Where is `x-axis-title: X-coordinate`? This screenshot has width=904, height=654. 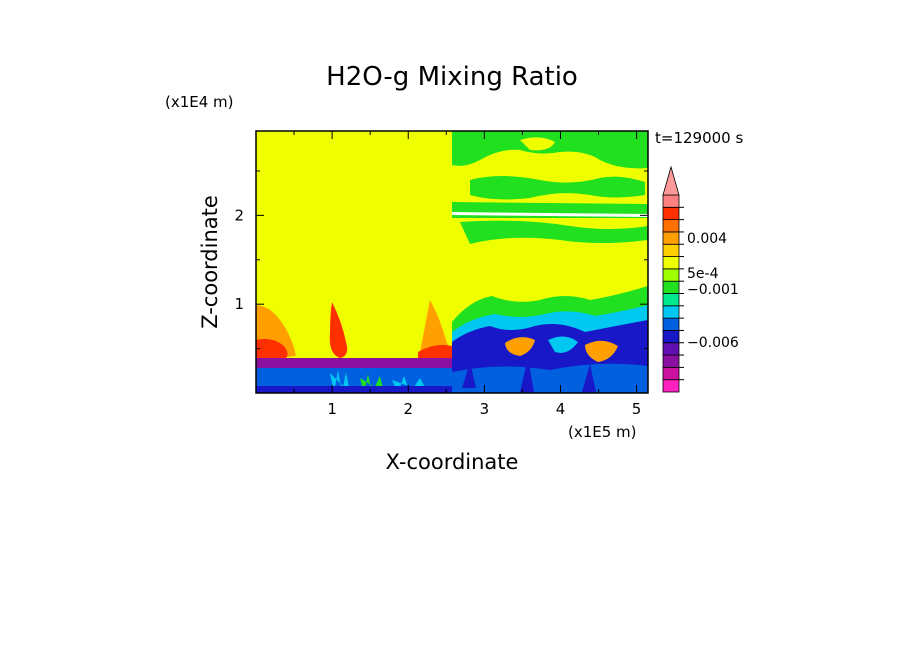
x-axis-title: X-coordinate is located at coordinates (452, 462).